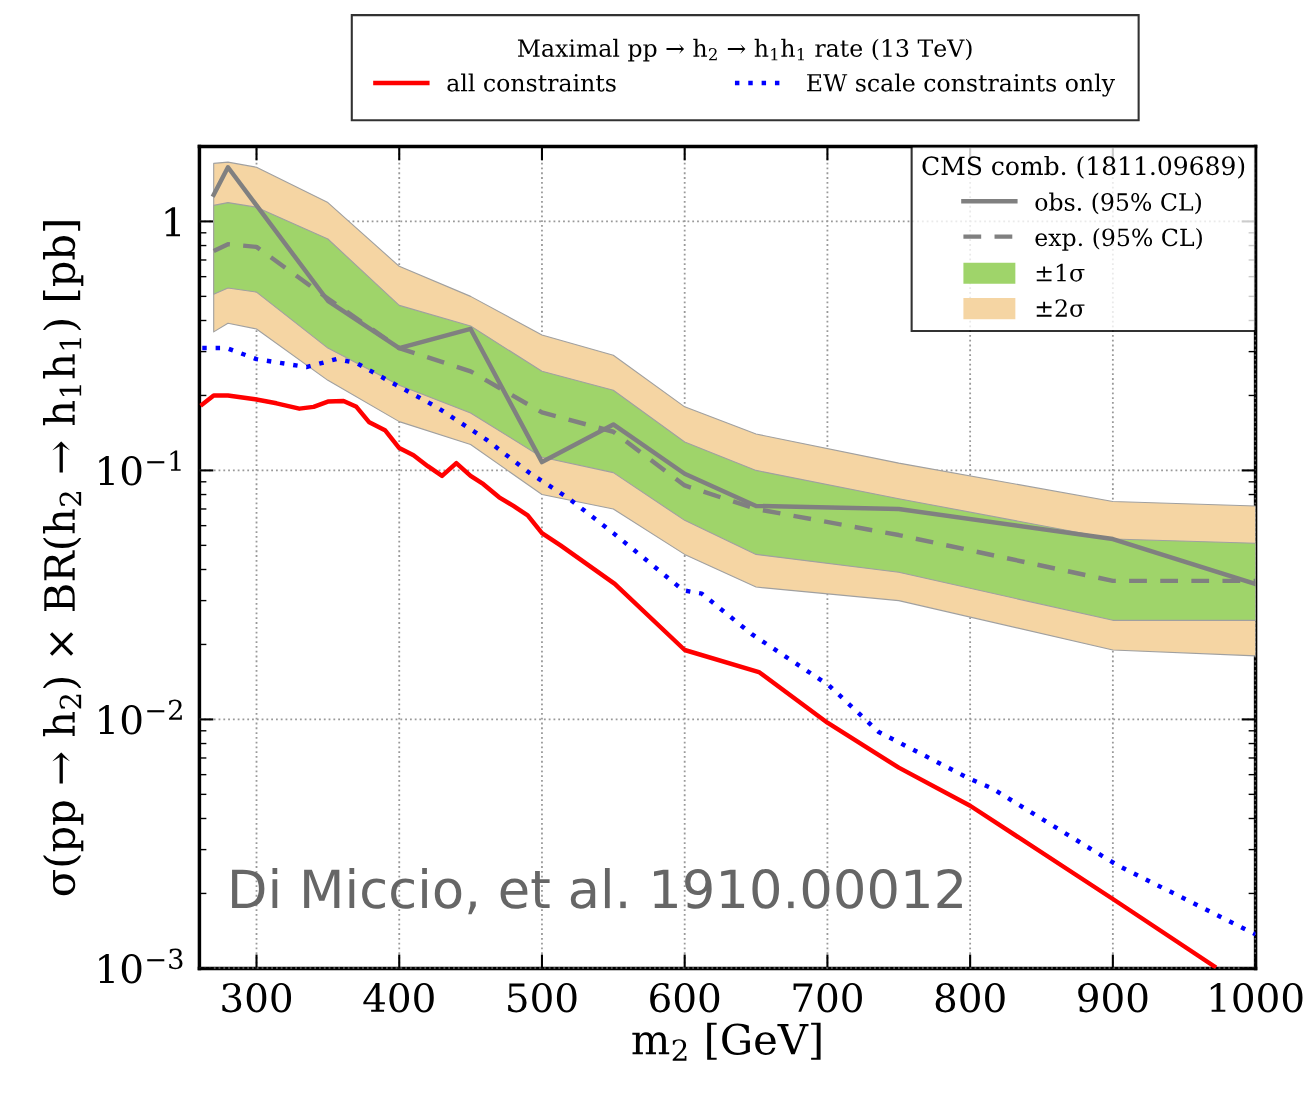  What do you see at coordinates (398, 997) in the screenshot?
I see `x-tick-label: 400` at bounding box center [398, 997].